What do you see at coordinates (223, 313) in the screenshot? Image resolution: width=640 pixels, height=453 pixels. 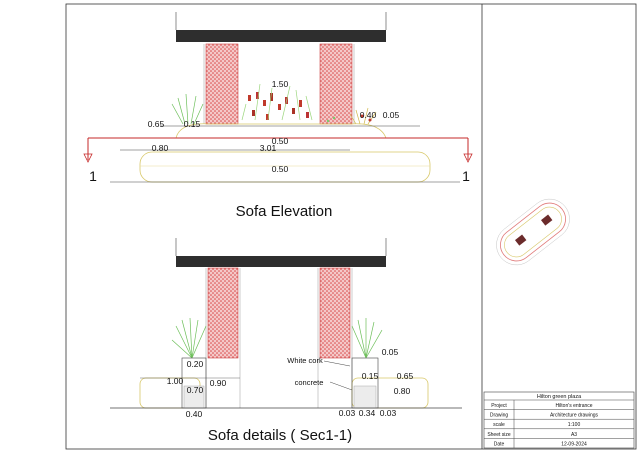 I see `brick-panel-left-section` at bounding box center [223, 313].